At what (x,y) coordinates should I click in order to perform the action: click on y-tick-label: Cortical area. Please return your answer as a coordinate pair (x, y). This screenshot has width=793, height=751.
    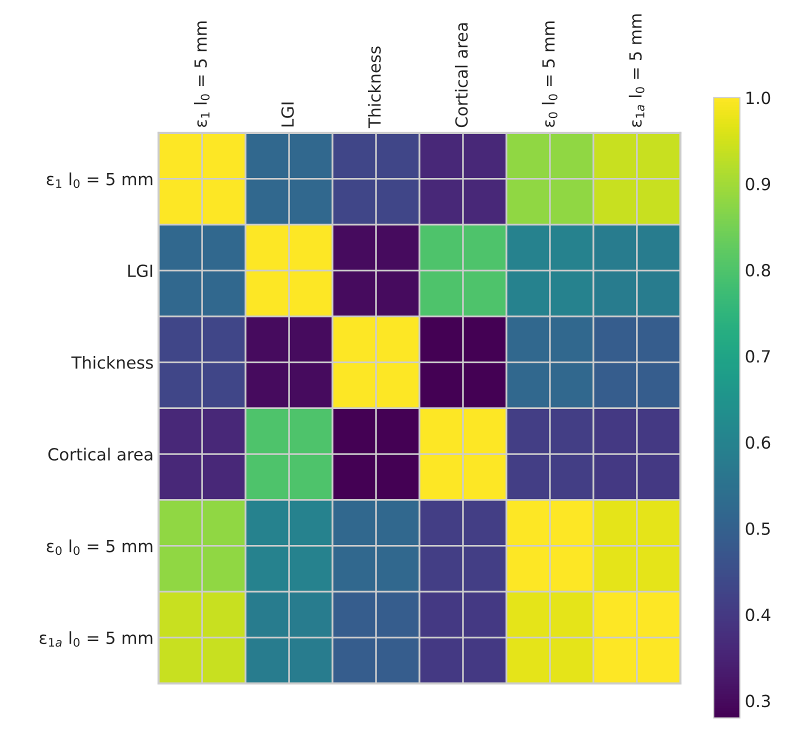
    Looking at the image, I should click on (100, 454).